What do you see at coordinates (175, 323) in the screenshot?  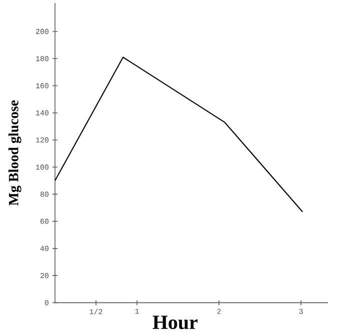 I see `x-axis-title: Hour` at bounding box center [175, 323].